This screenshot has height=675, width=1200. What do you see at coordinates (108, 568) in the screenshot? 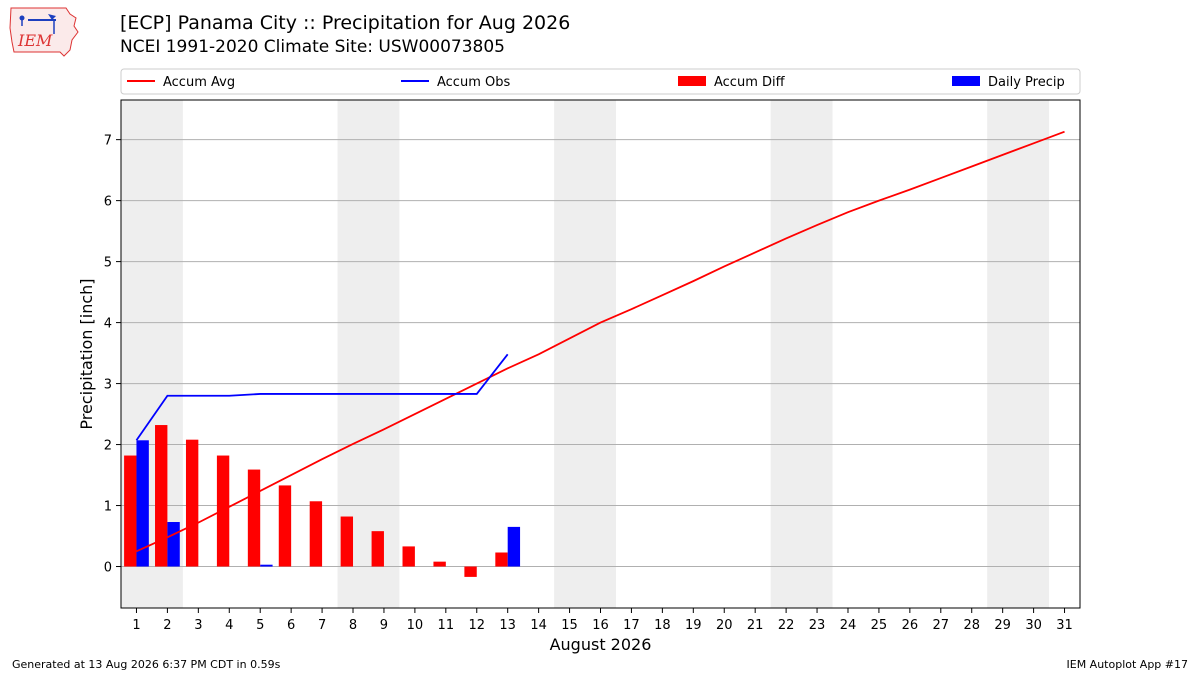
I see `y-tick-label: 0` at bounding box center [108, 568].